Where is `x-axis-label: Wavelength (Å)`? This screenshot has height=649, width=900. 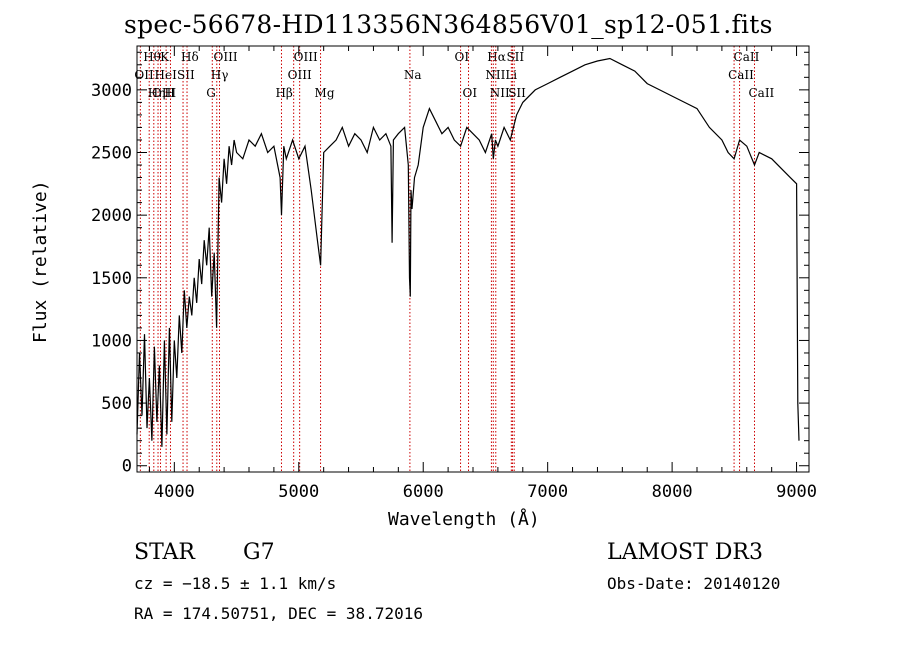
x-axis-label: Wavelength (Å) is located at coordinates (464, 519).